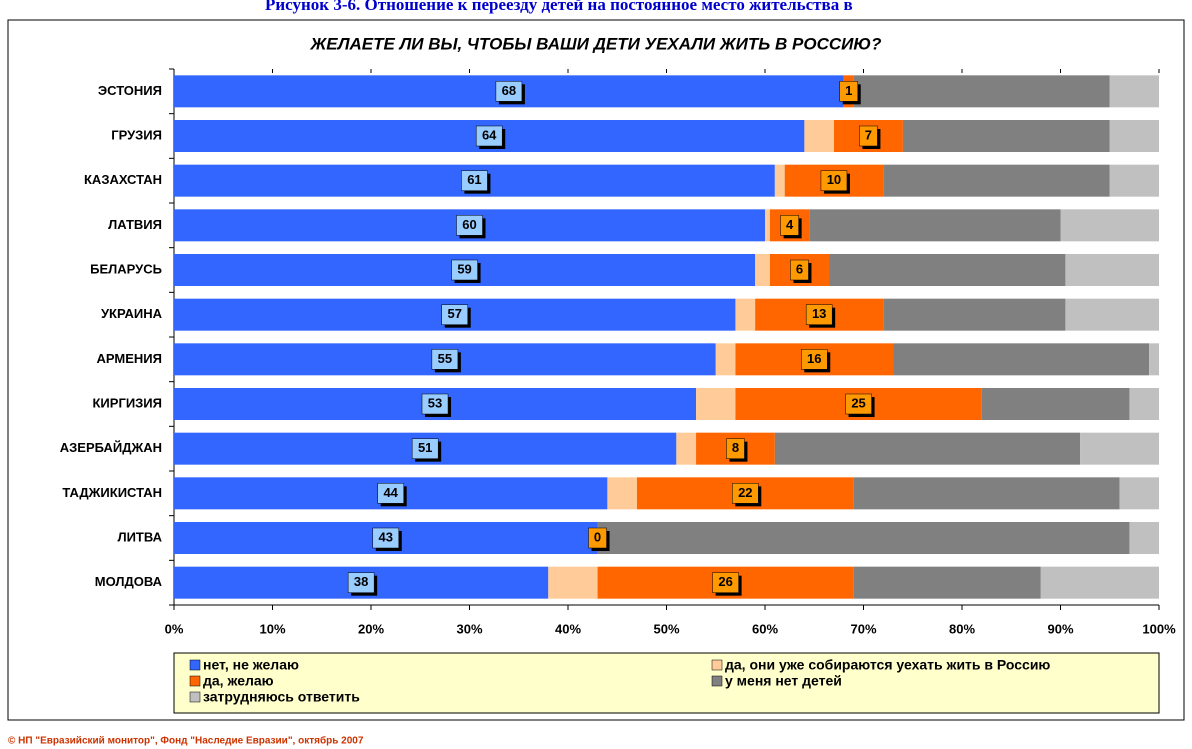 The width and height of the screenshot is (1192, 749). I want to click on y-tick-label: МОЛДОВА, so click(129, 581).